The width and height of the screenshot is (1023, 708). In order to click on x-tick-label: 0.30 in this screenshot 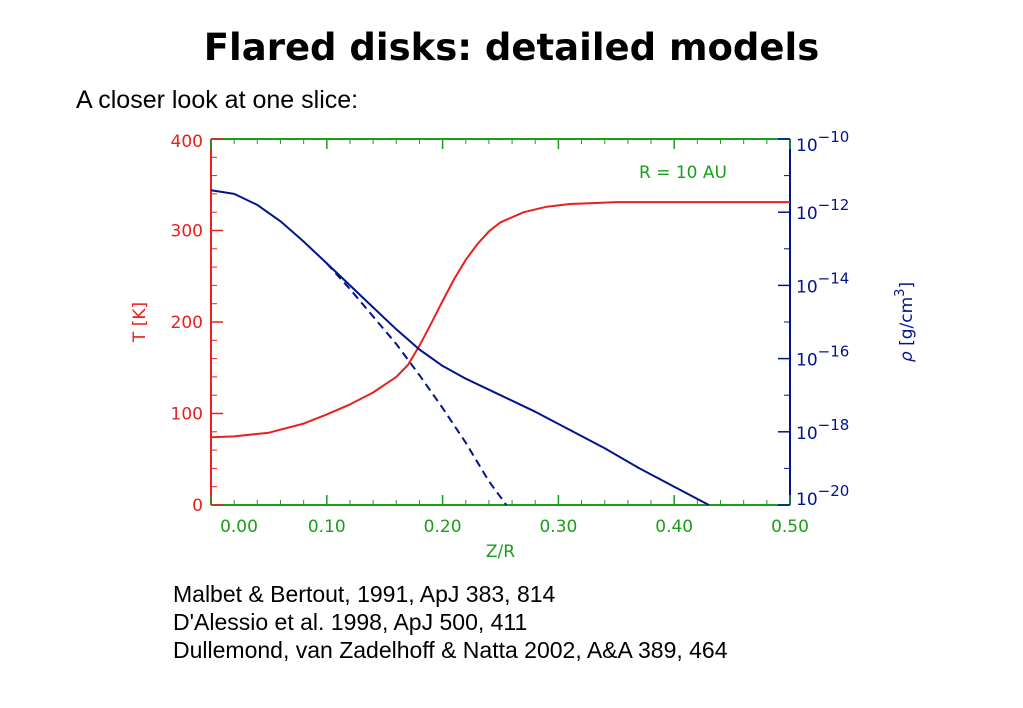, I will do `click(558, 527)`.